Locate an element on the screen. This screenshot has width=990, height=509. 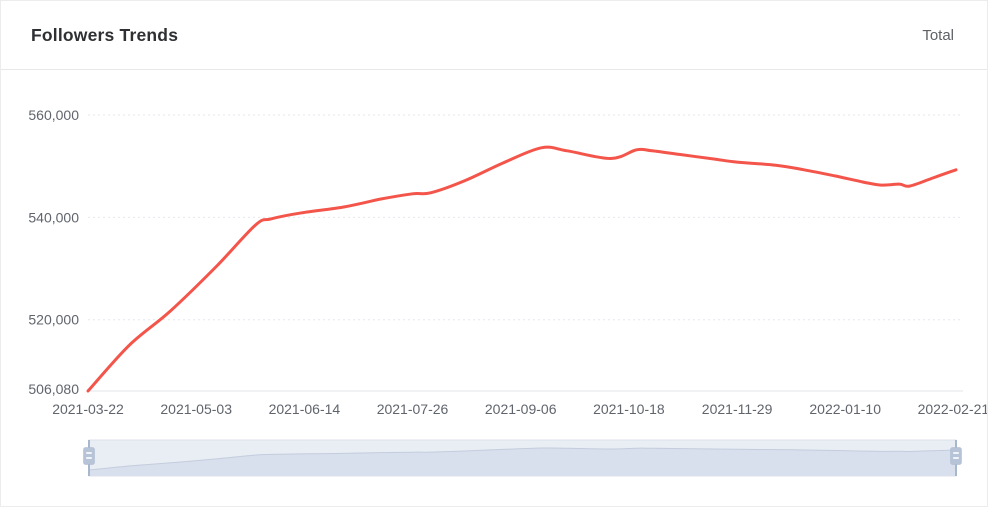
y-axis-label: 520,000 is located at coordinates (53, 320).